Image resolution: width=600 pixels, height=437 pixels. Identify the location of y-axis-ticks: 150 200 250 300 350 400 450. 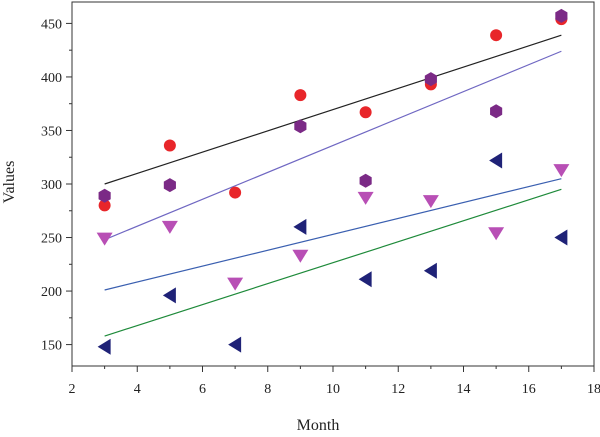
(56, 185).